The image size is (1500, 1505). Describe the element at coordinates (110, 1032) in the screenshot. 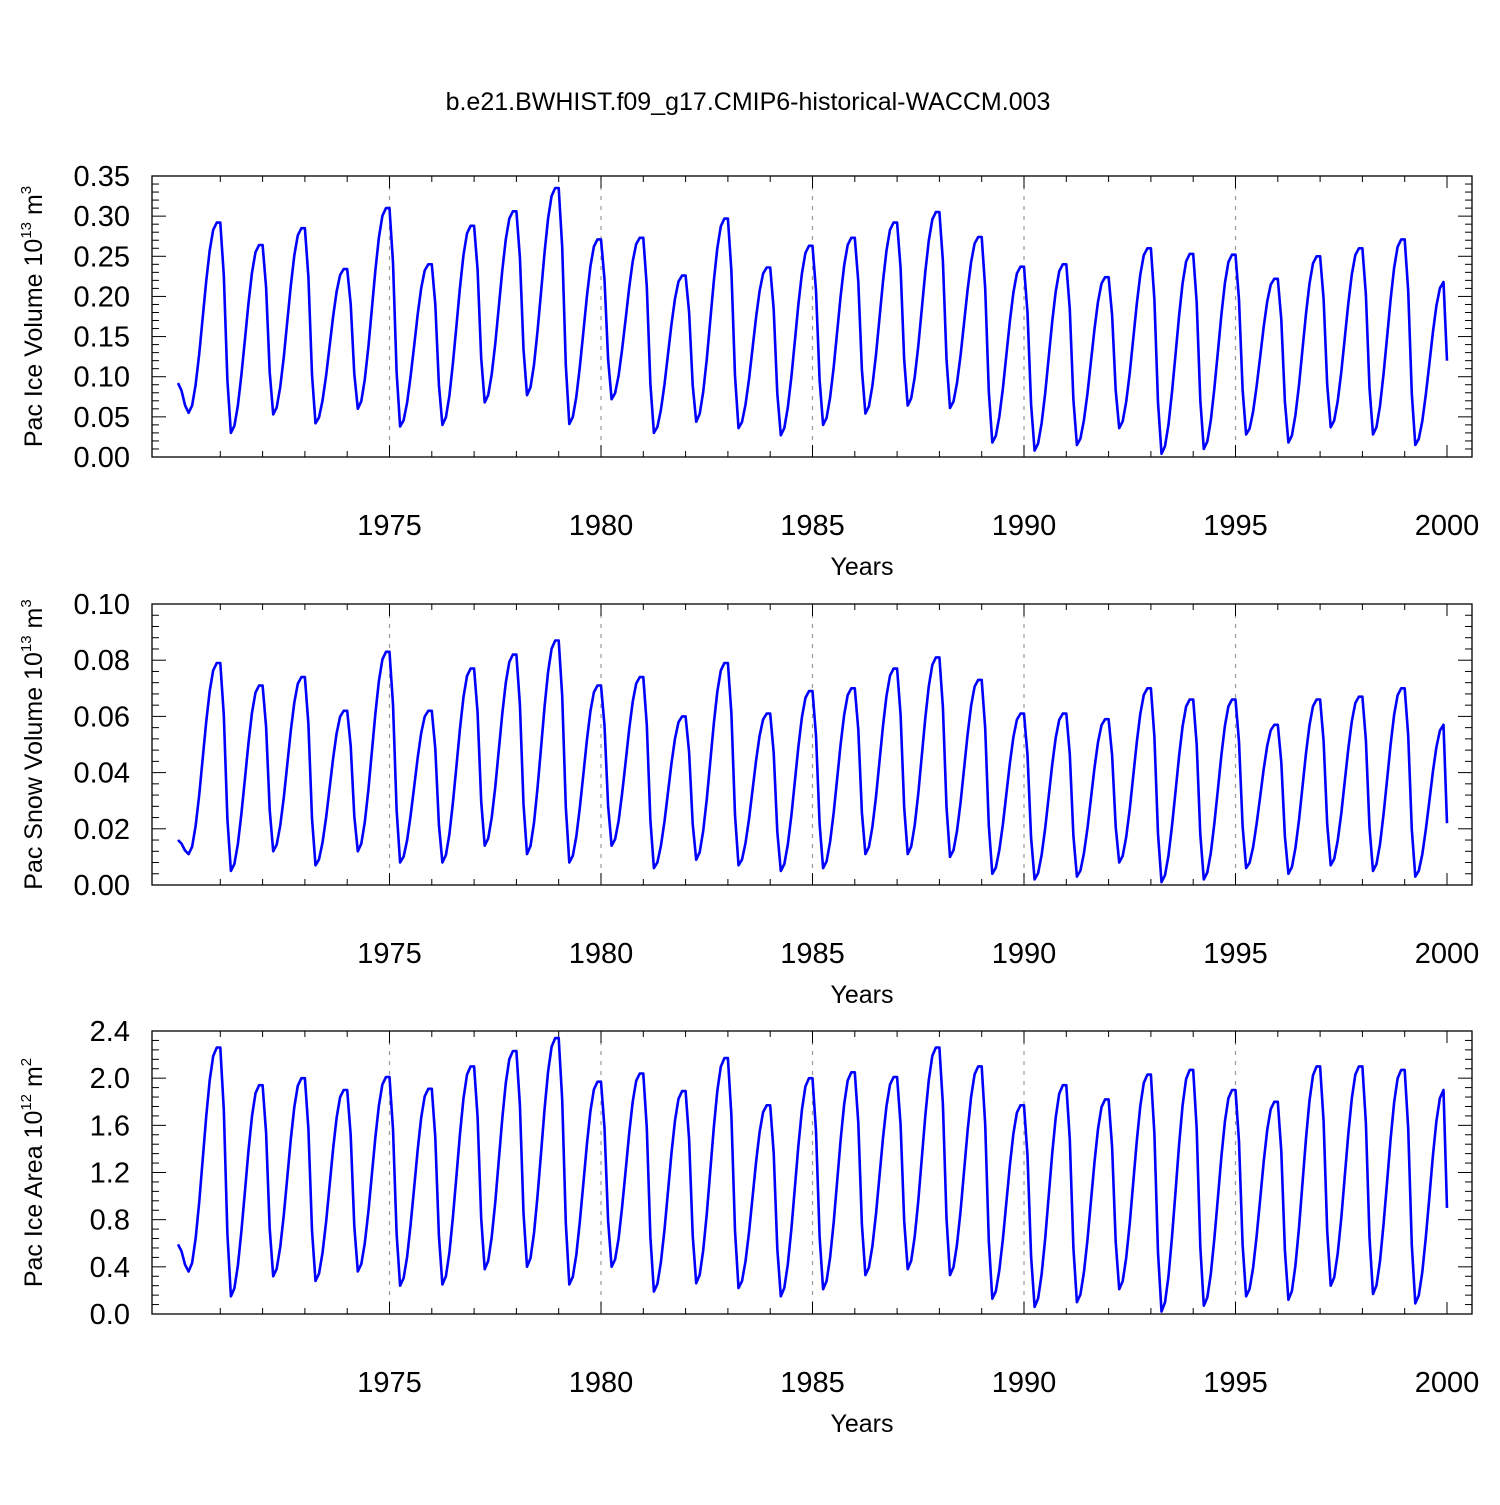

I see `y-tick-label: 2.4` at that location.